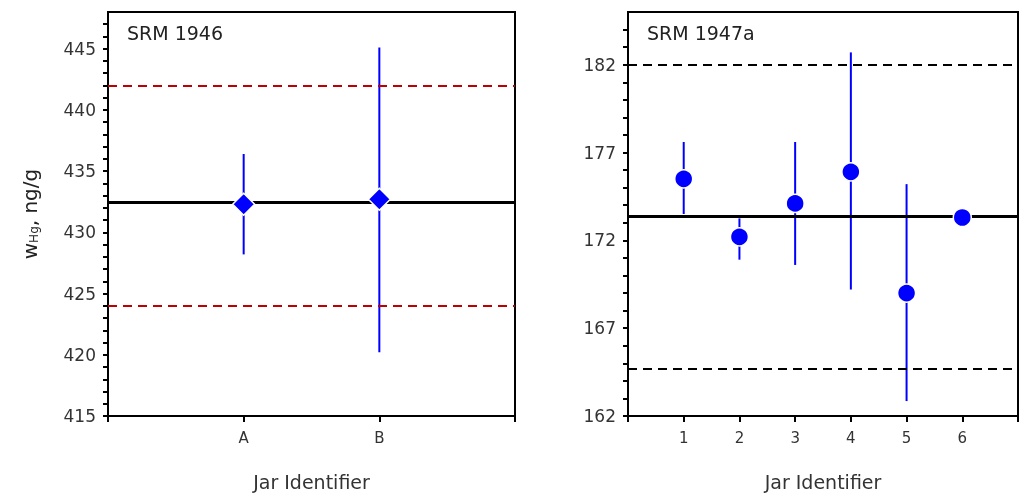 This screenshot has width=1021, height=496. What do you see at coordinates (30, 214) in the screenshot?
I see `y-axis-title: wHg, ng/g` at bounding box center [30, 214].